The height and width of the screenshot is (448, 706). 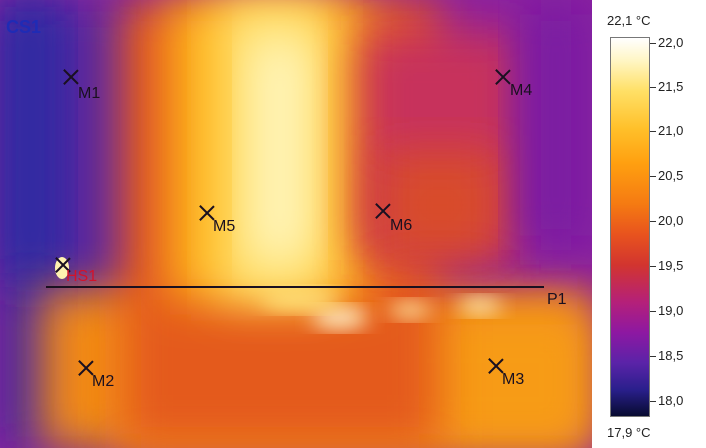 What do you see at coordinates (295, 287) in the screenshot?
I see `profile-line` at bounding box center [295, 287].